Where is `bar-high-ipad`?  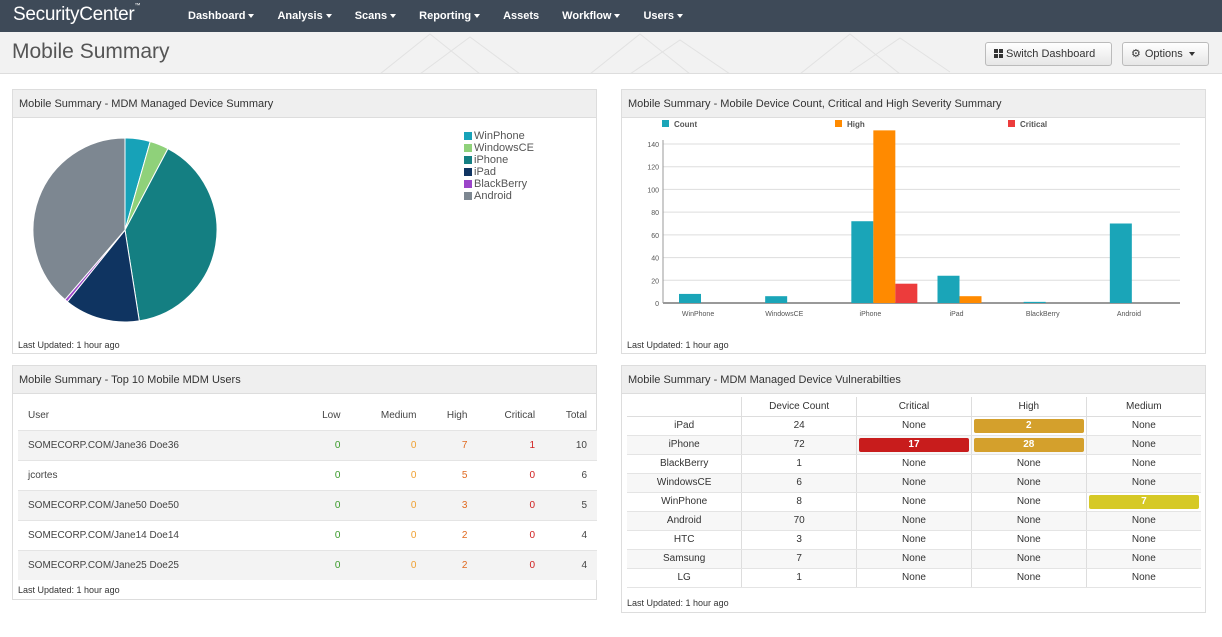 bar-high-ipad is located at coordinates (970, 299).